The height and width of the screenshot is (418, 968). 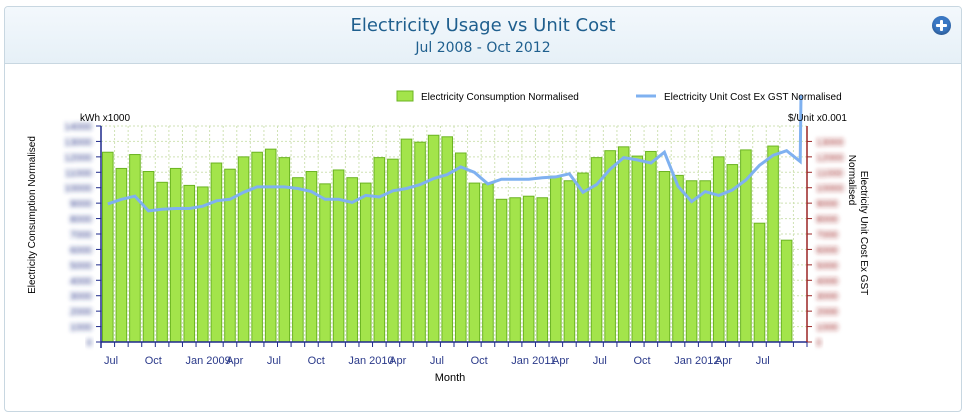 I want to click on y-tick-label: 1000, so click(x=81, y=328).